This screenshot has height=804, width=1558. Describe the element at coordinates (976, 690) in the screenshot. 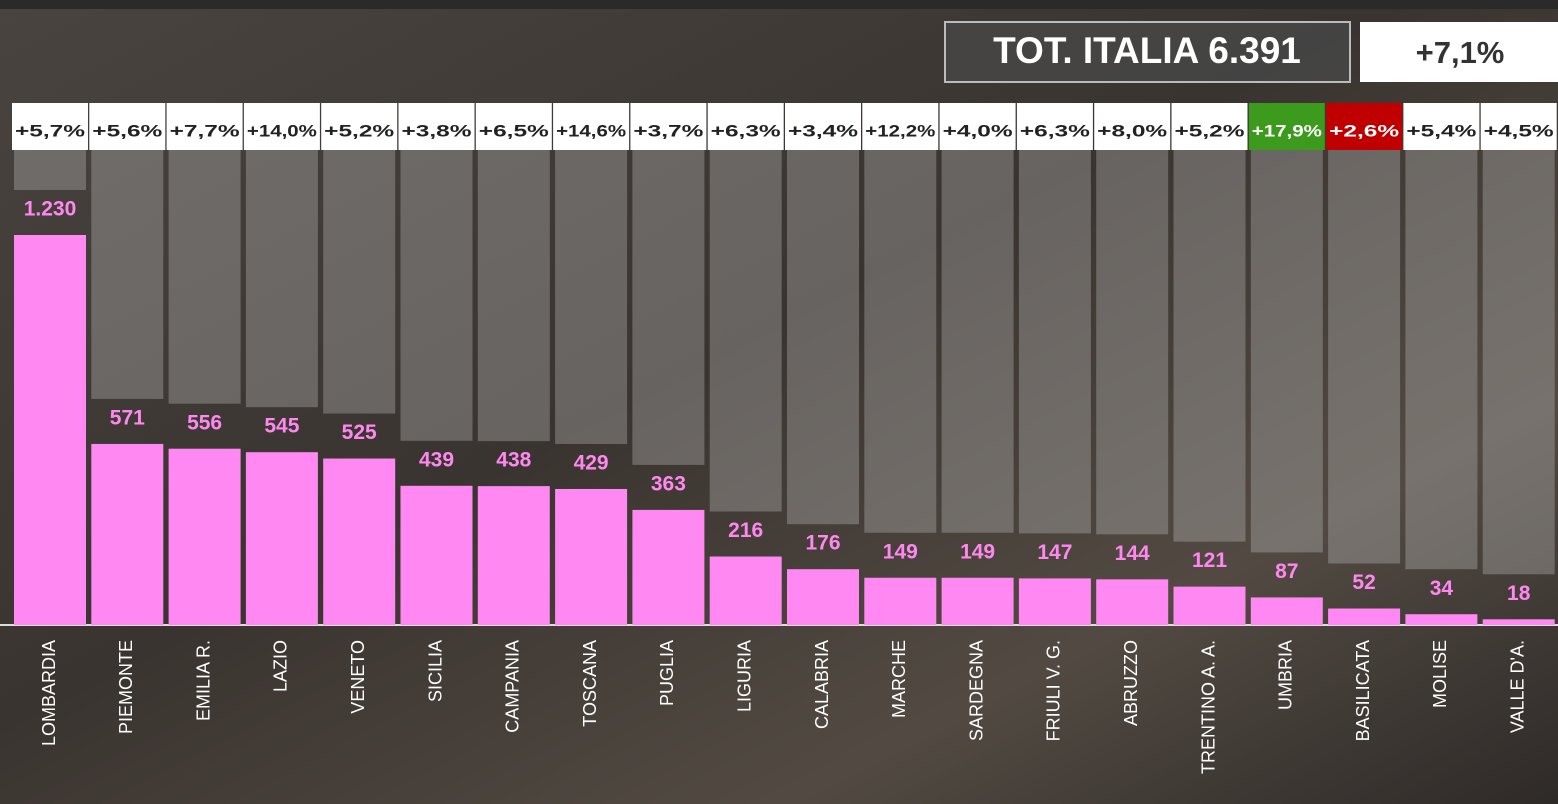

I see `x-tick-label: SARDEGNA` at that location.